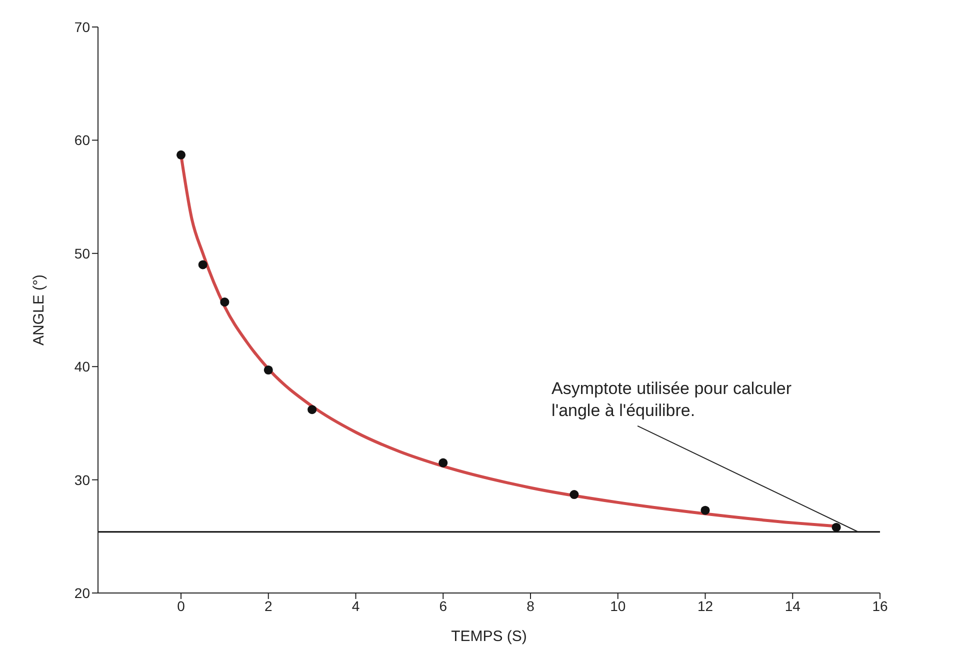 Image resolution: width=964 pixels, height=669 pixels. I want to click on x-tick-label: 16, so click(880, 606).